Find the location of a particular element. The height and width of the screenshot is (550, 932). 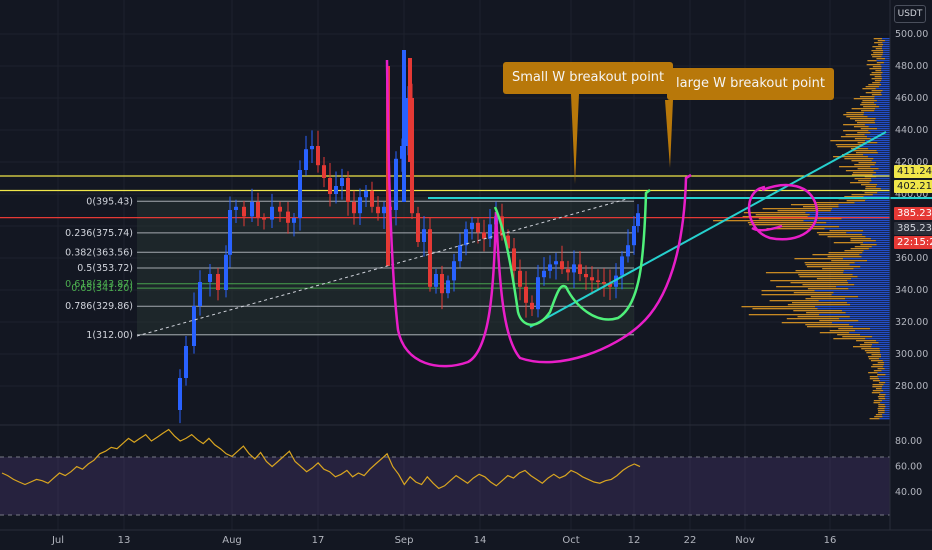

horizontal-price-lines is located at coordinates (445, 197).